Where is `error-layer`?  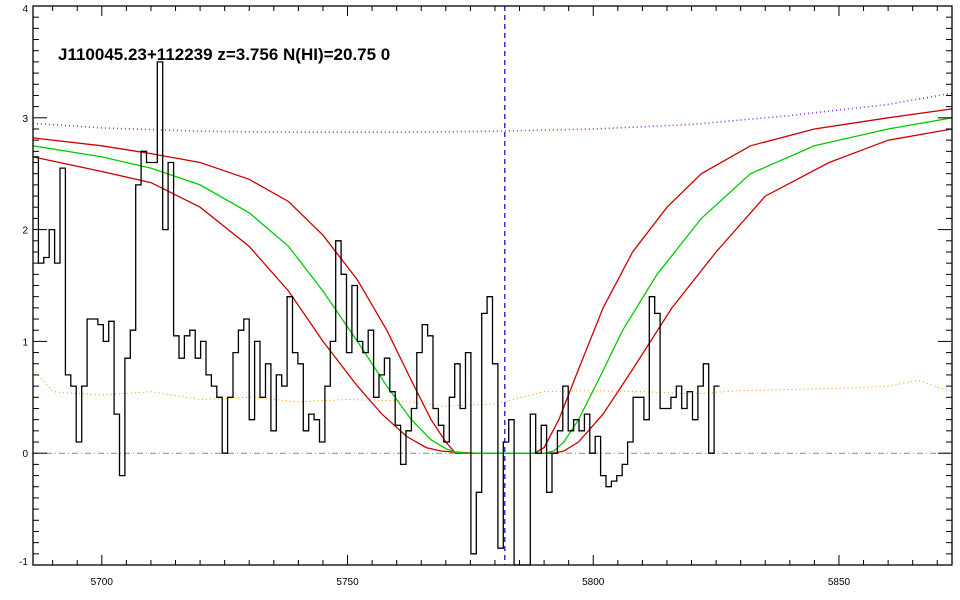
error-layer is located at coordinates (492, 388).